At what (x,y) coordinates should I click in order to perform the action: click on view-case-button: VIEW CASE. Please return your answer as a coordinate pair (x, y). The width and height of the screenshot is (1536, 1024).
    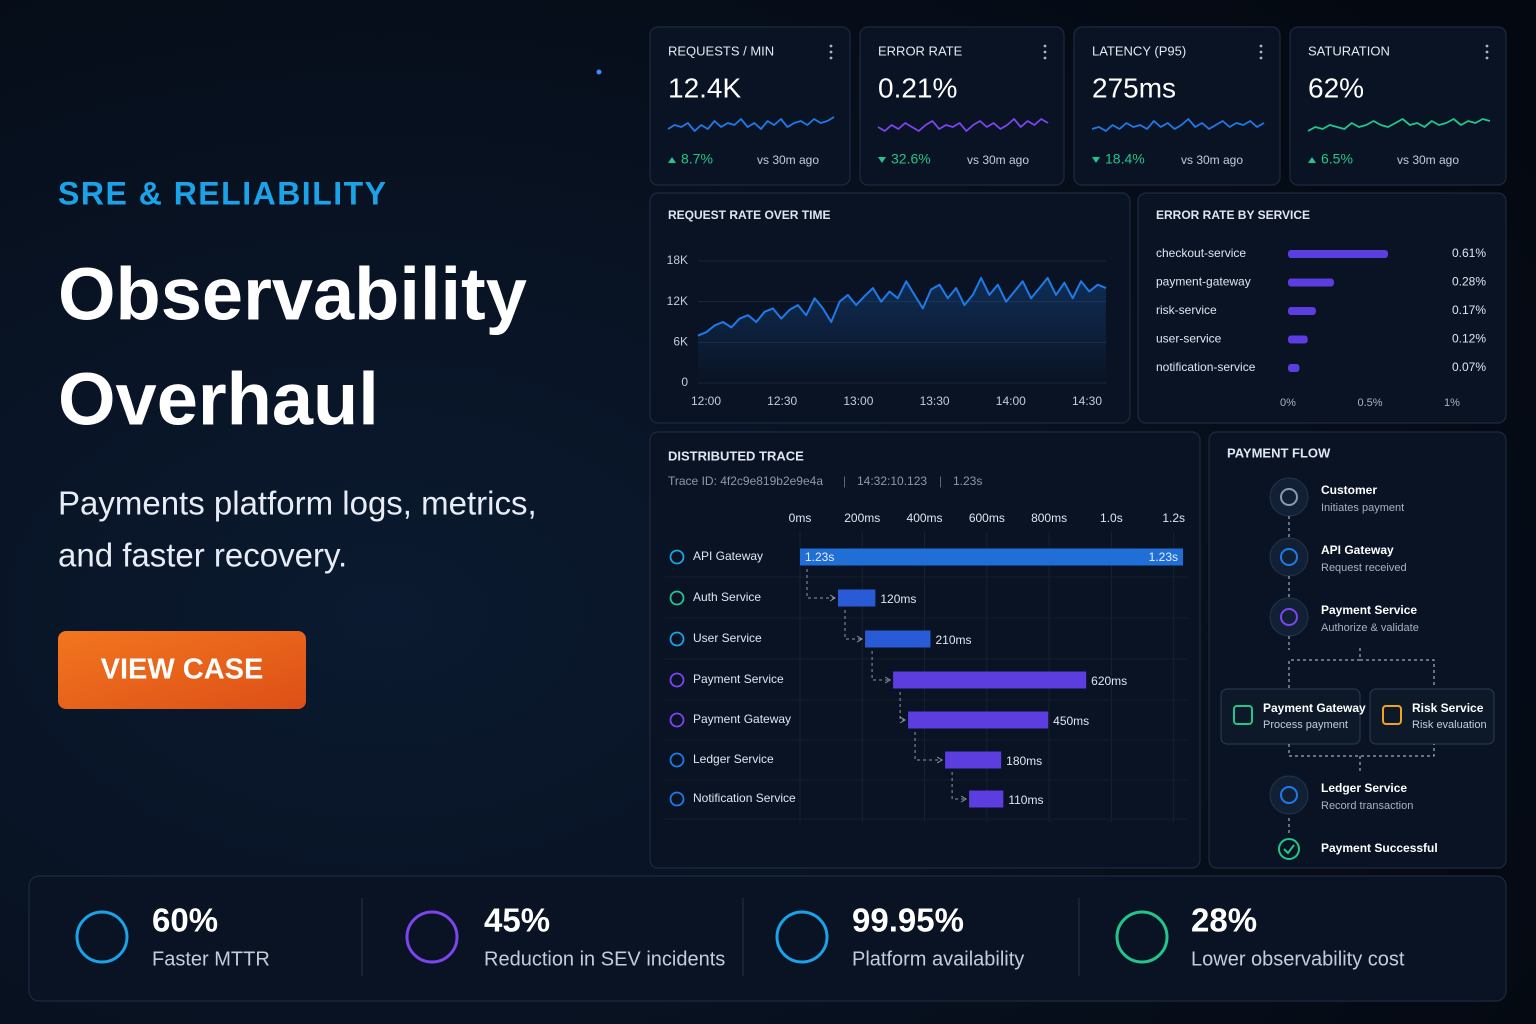
    Looking at the image, I should click on (182, 670).